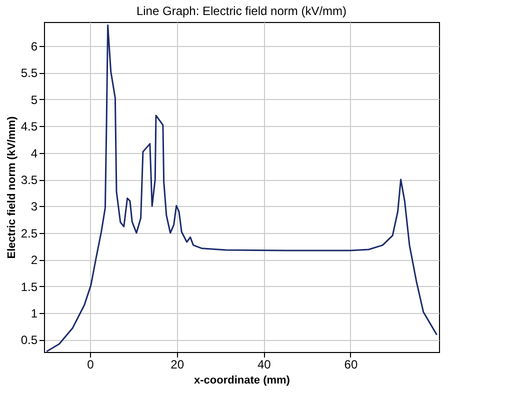 The width and height of the screenshot is (515, 411). What do you see at coordinates (241, 11) in the screenshot?
I see `chart-title: Line Graph: Electric field norm (kV/mm)` at bounding box center [241, 11].